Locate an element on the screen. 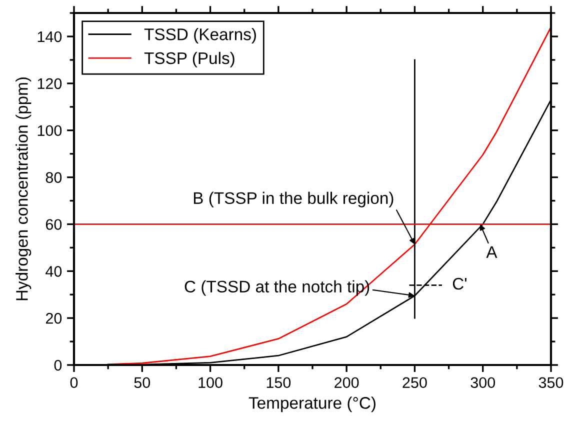 This screenshot has height=422, width=567. x-tick-label: 0 is located at coordinates (74, 382).